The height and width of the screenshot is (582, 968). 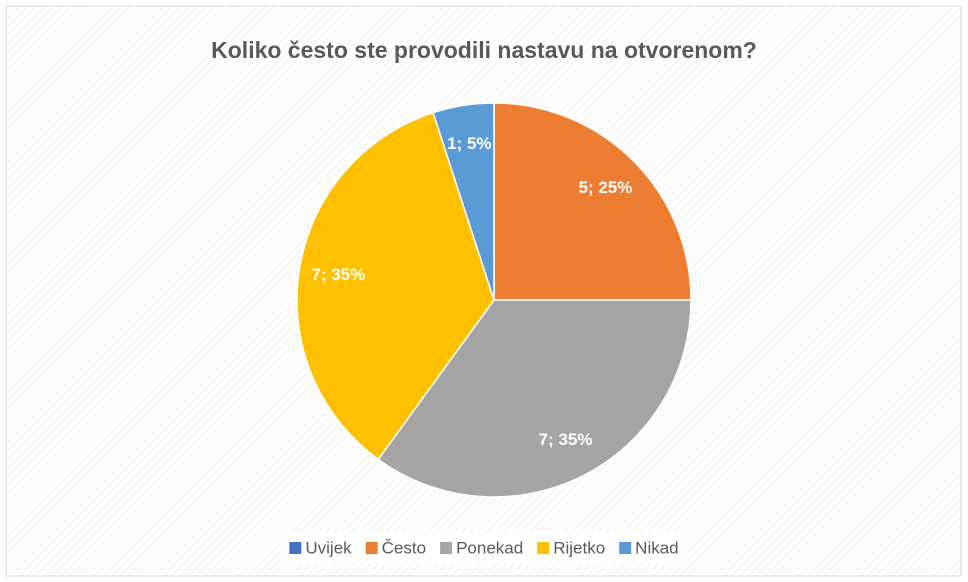 What do you see at coordinates (404, 547) in the screenshot?
I see `legend-label: Često` at bounding box center [404, 547].